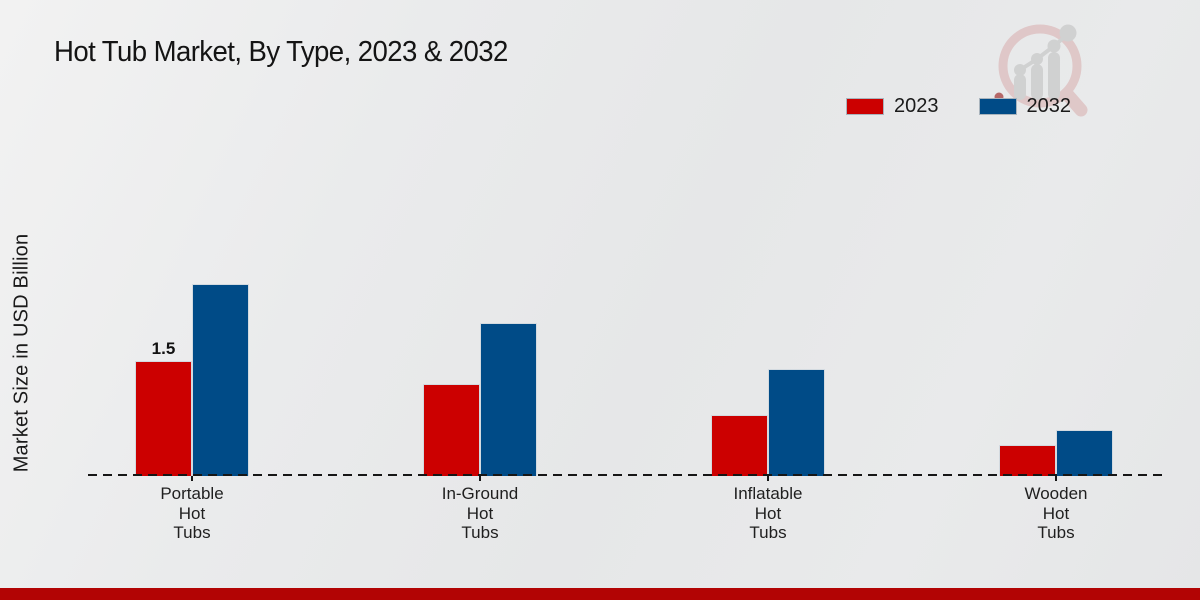  I want to click on category-label-inflatable-hot-tubs: Inflatable Hot Tubs, so click(768, 513).